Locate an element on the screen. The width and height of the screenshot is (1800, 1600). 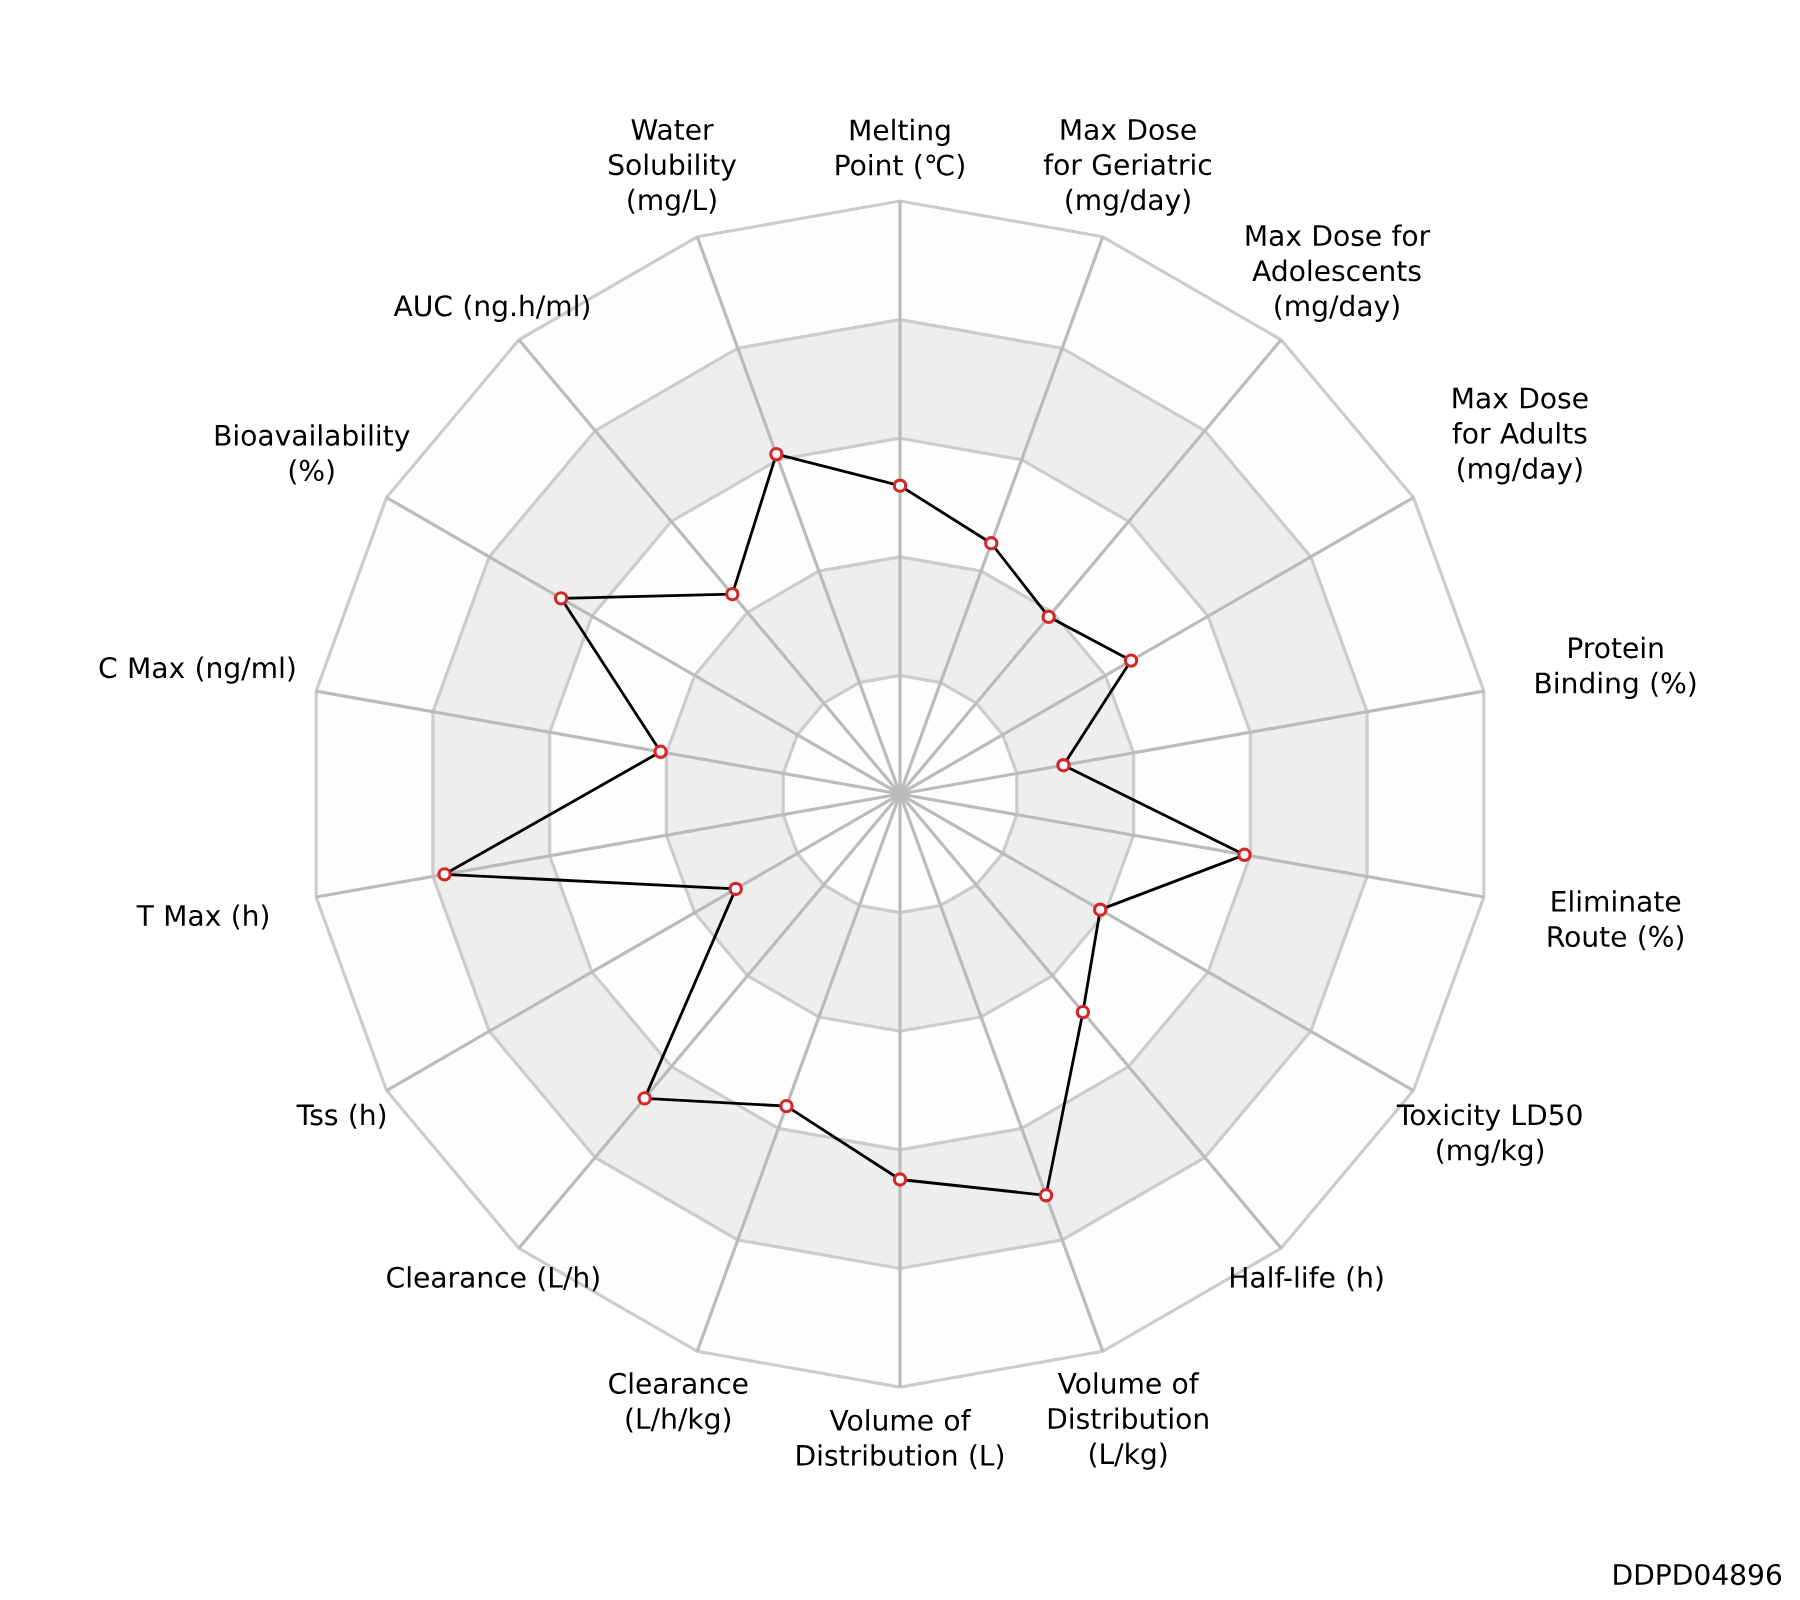
spoke-label: AUC (ng.h/ml) is located at coordinates (491, 308).